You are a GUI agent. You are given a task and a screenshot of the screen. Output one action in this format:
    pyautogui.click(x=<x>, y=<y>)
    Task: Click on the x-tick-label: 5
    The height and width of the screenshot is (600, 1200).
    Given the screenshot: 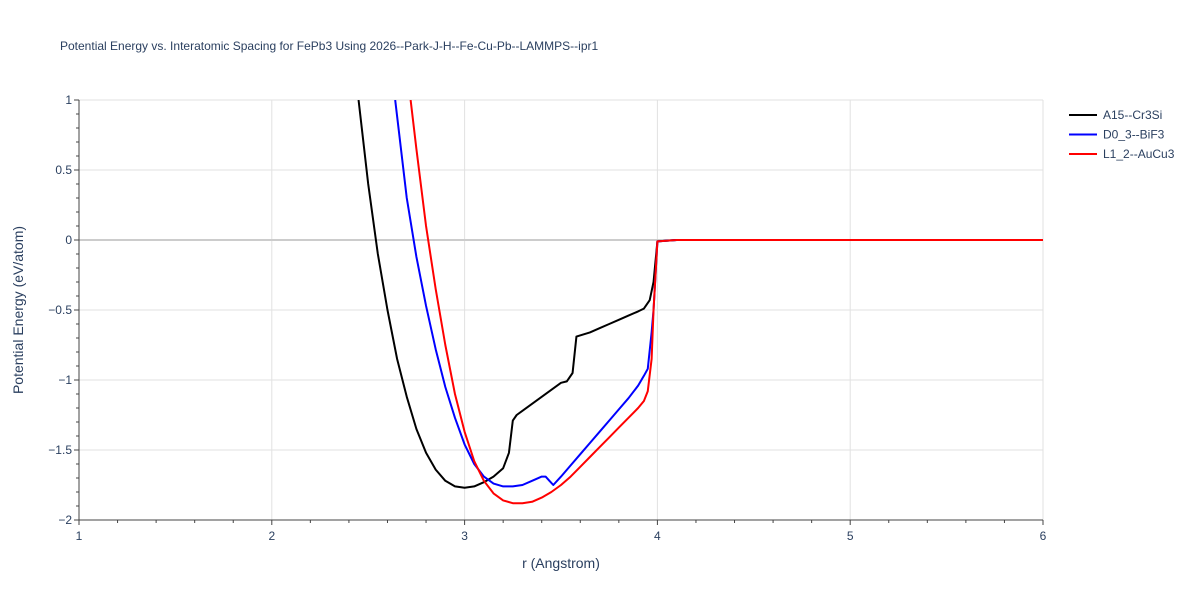 What is the action you would take?
    pyautogui.click(x=850, y=536)
    